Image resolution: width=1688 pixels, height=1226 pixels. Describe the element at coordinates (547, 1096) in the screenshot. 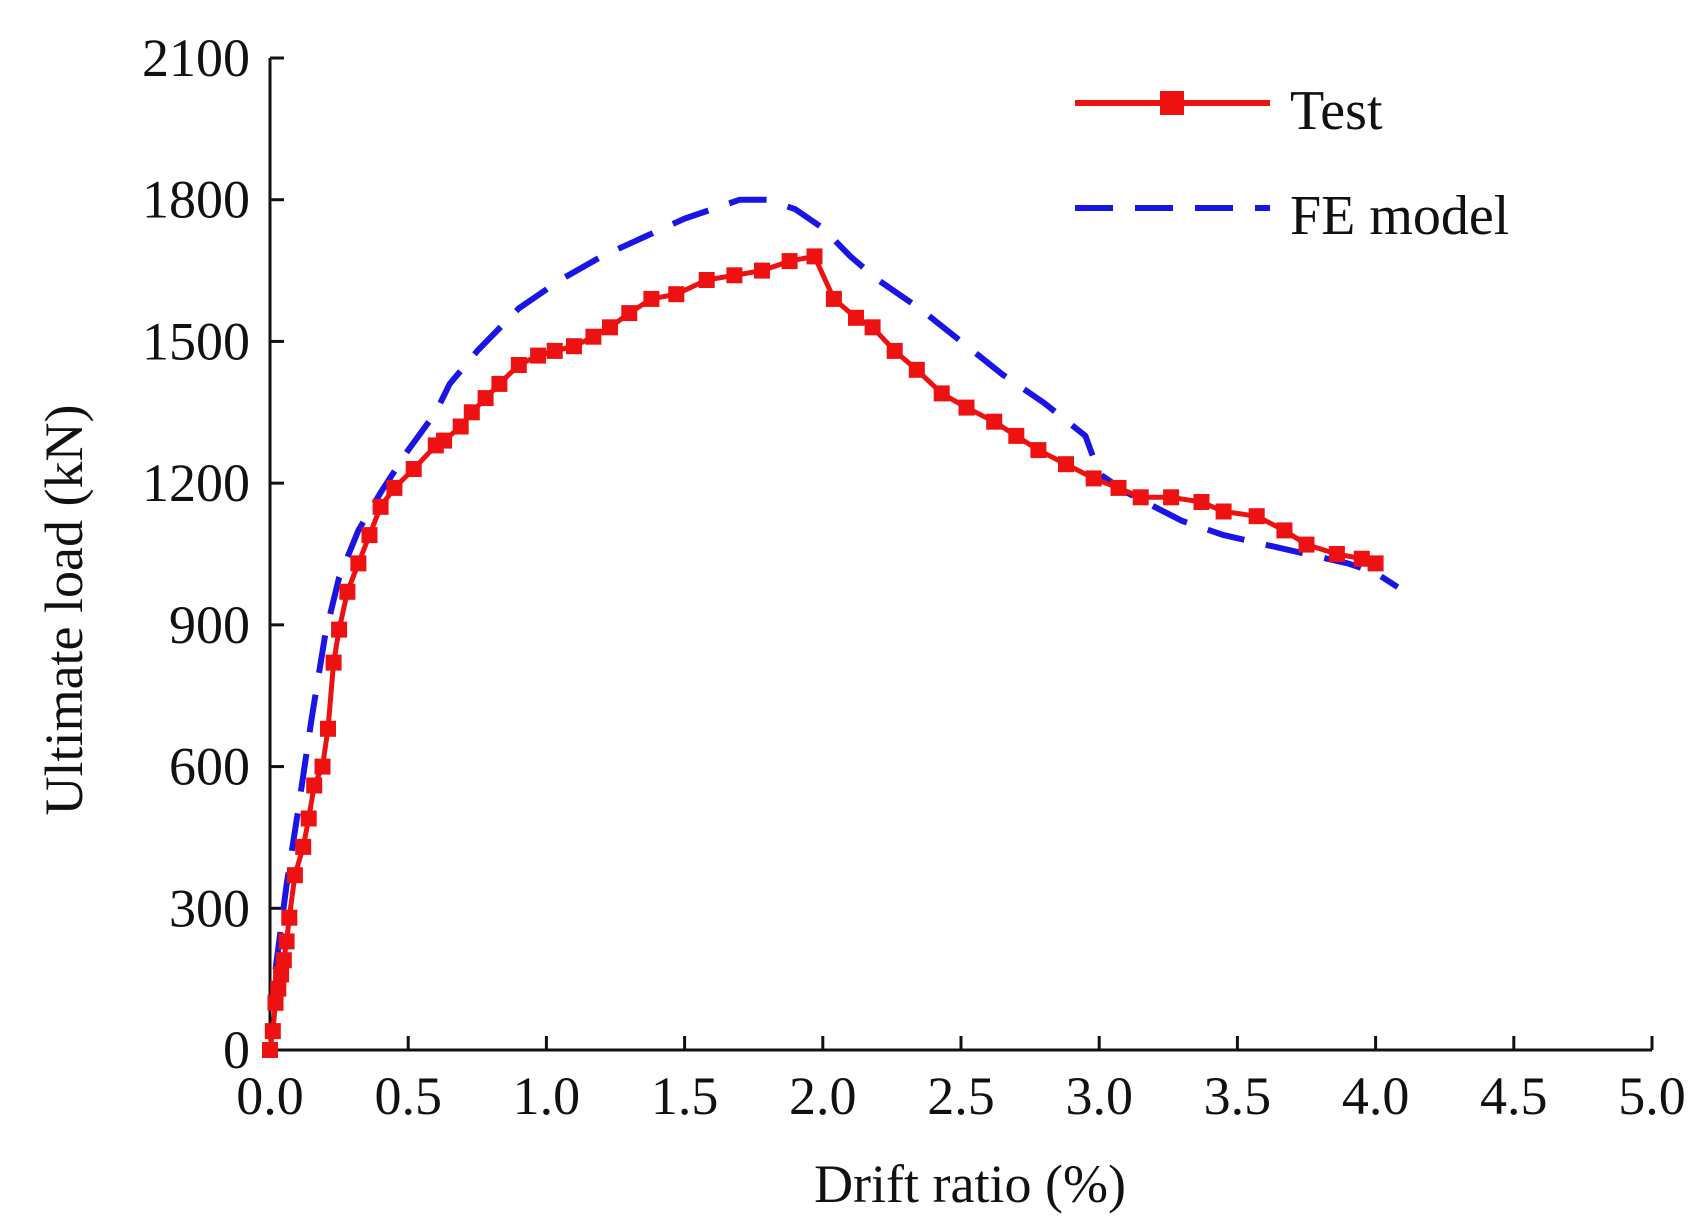

I see `x-tick-label: 1.0` at that location.